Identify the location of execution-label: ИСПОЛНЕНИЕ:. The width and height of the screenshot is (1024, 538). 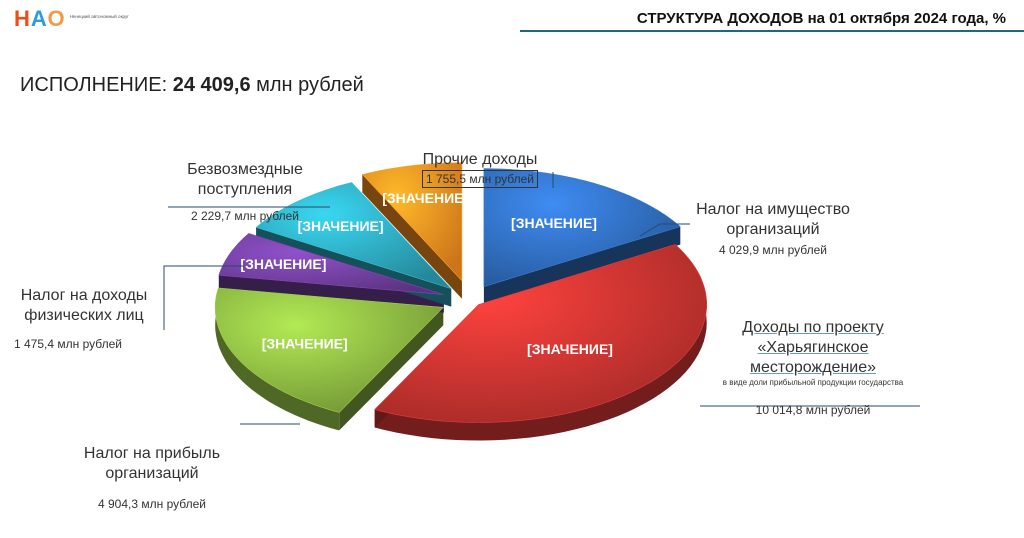
(96, 85).